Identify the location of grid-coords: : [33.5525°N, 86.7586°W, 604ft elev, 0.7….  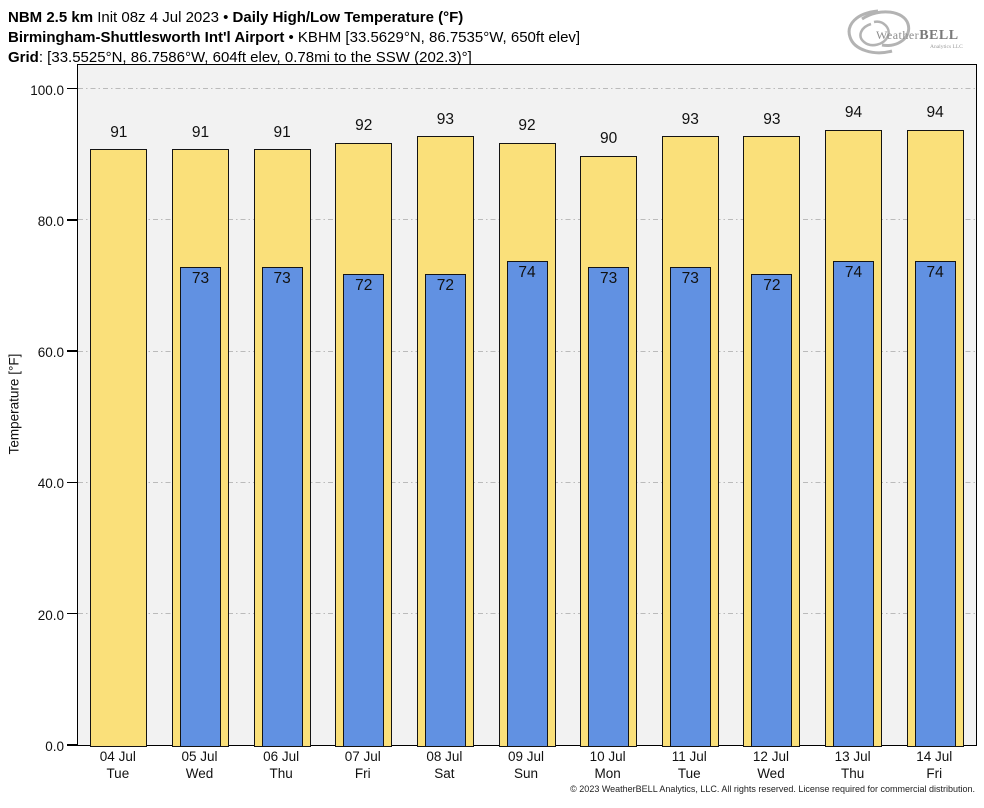
(255, 57).